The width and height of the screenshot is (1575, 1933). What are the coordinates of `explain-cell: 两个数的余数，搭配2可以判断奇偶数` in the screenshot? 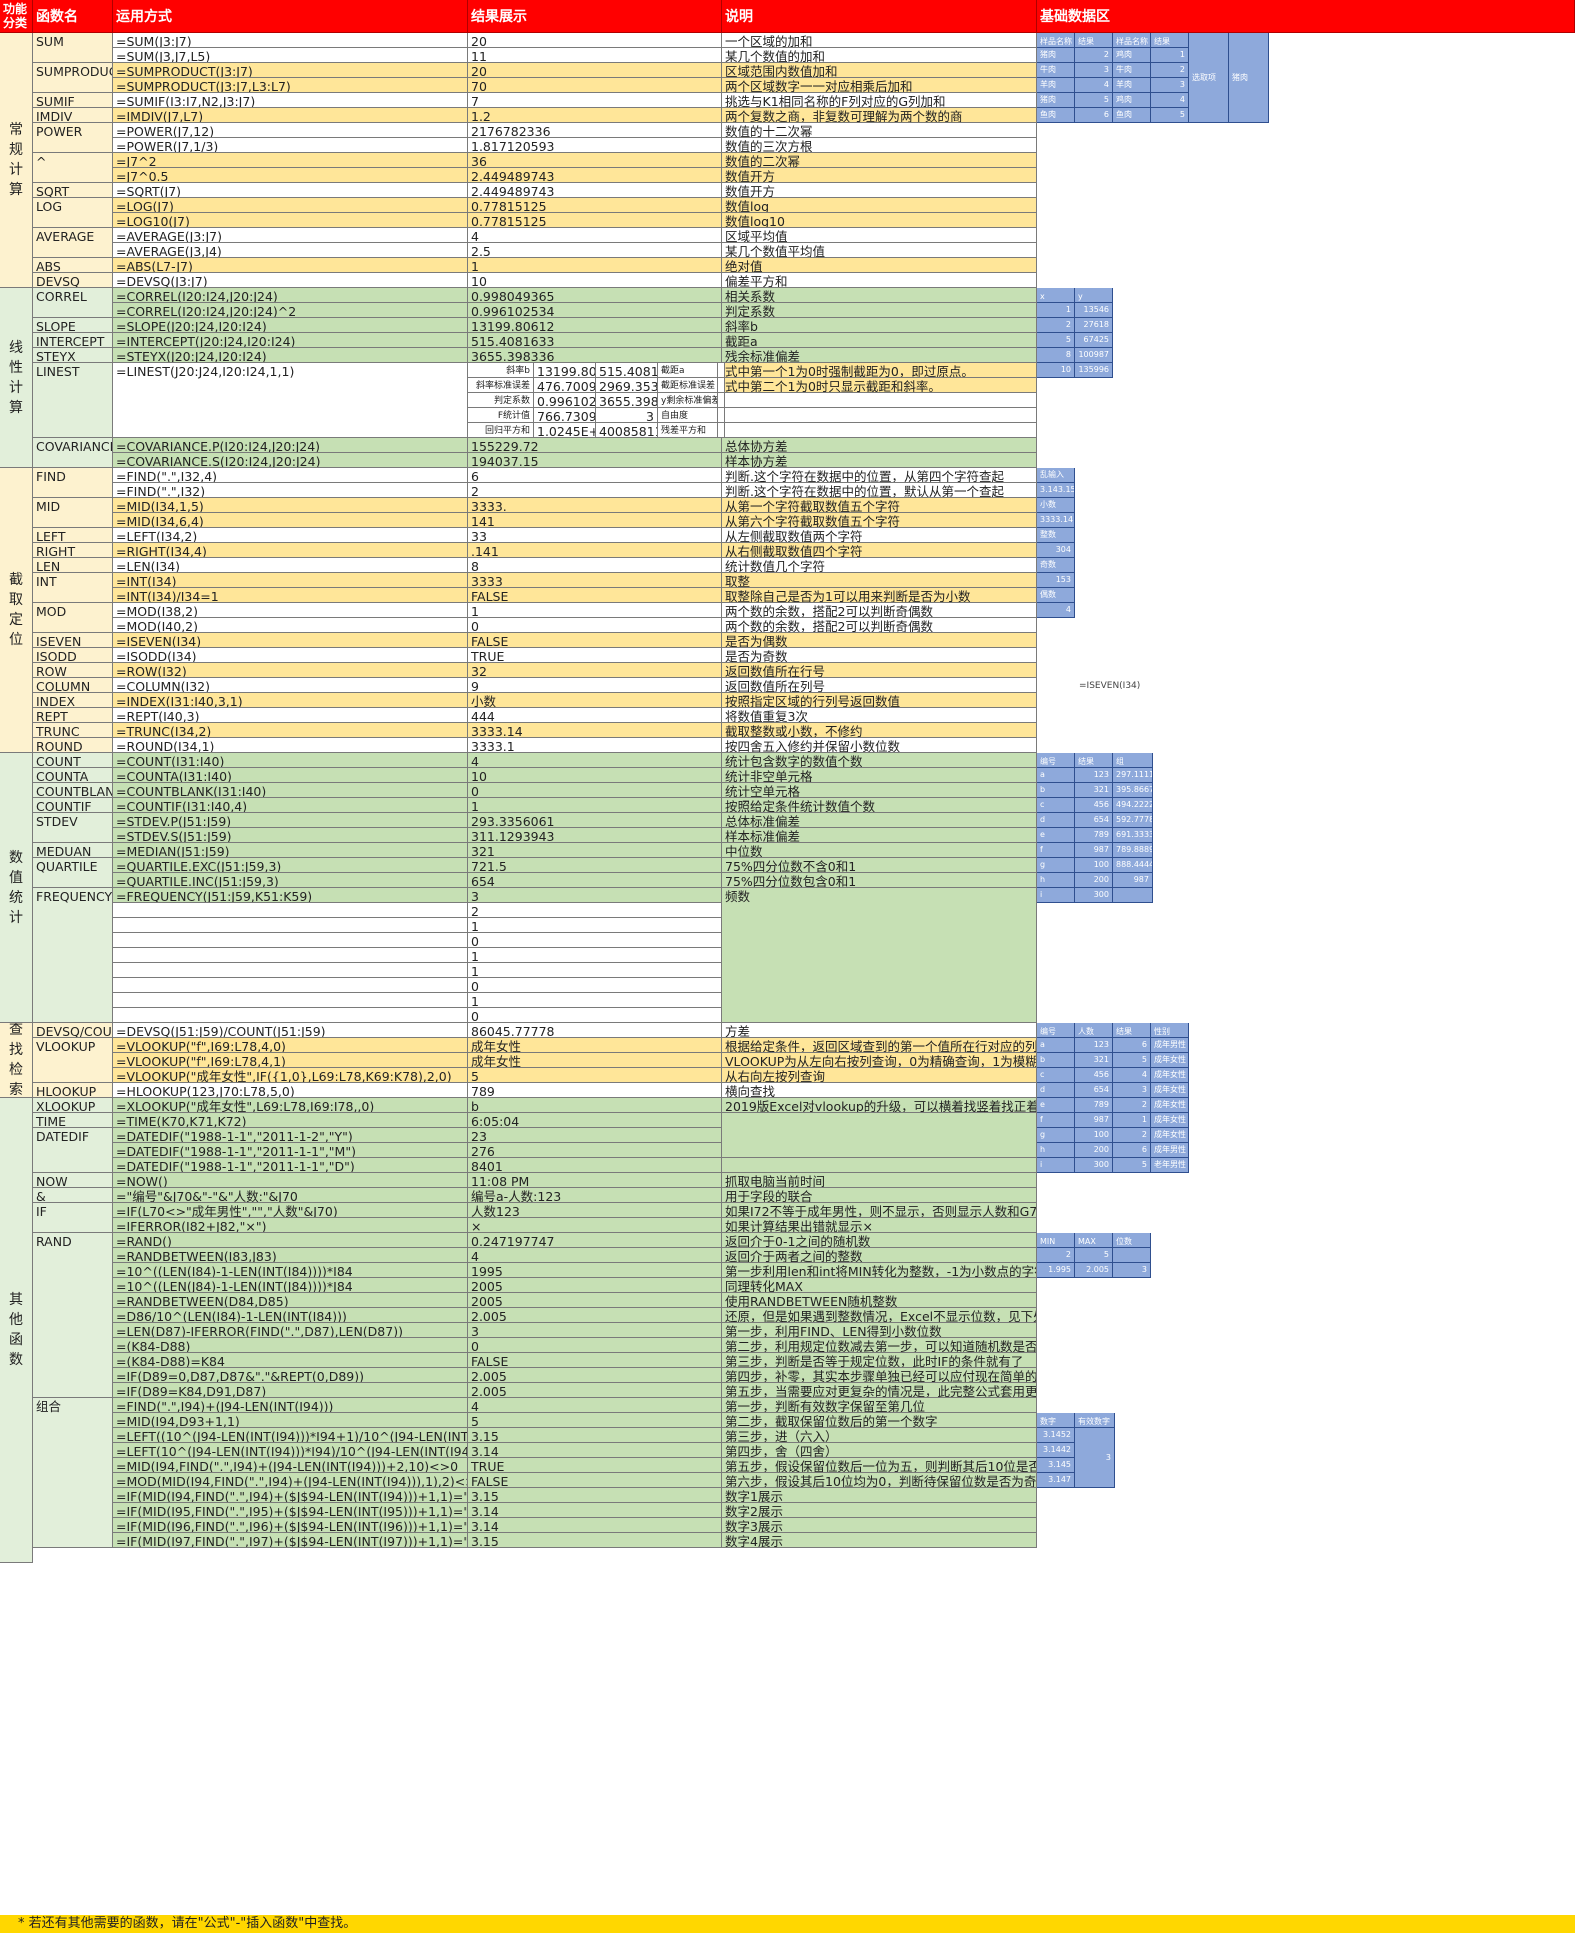 It's located at (879, 625).